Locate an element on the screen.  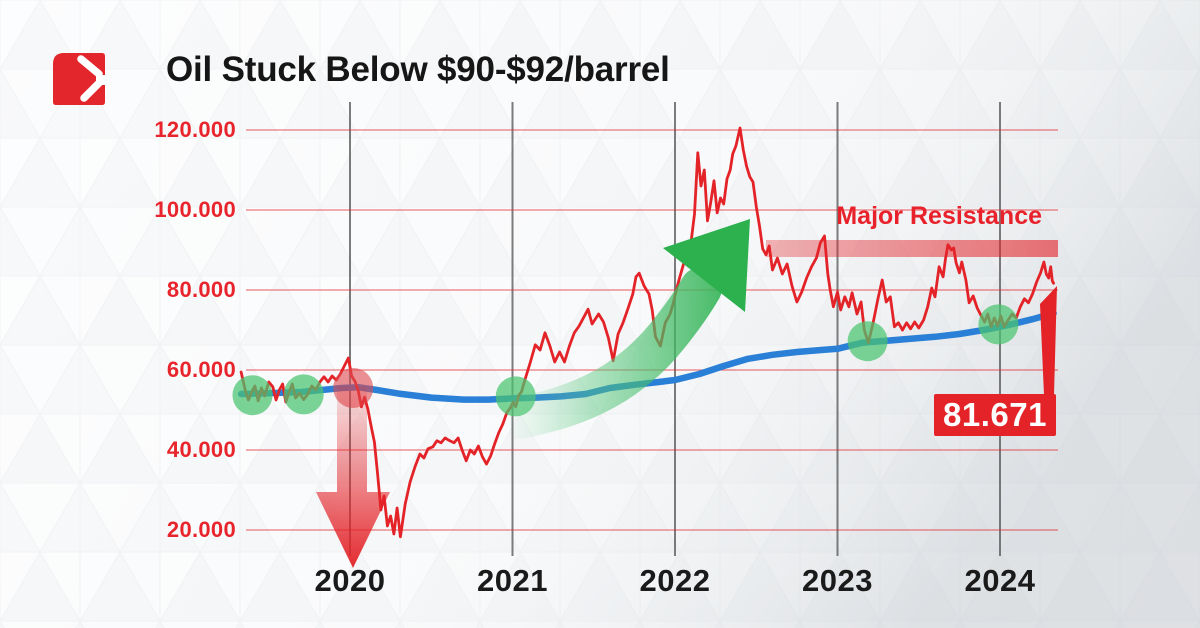
page-title: Oil Stuck Below $90-$92/barrel is located at coordinates (418, 69).